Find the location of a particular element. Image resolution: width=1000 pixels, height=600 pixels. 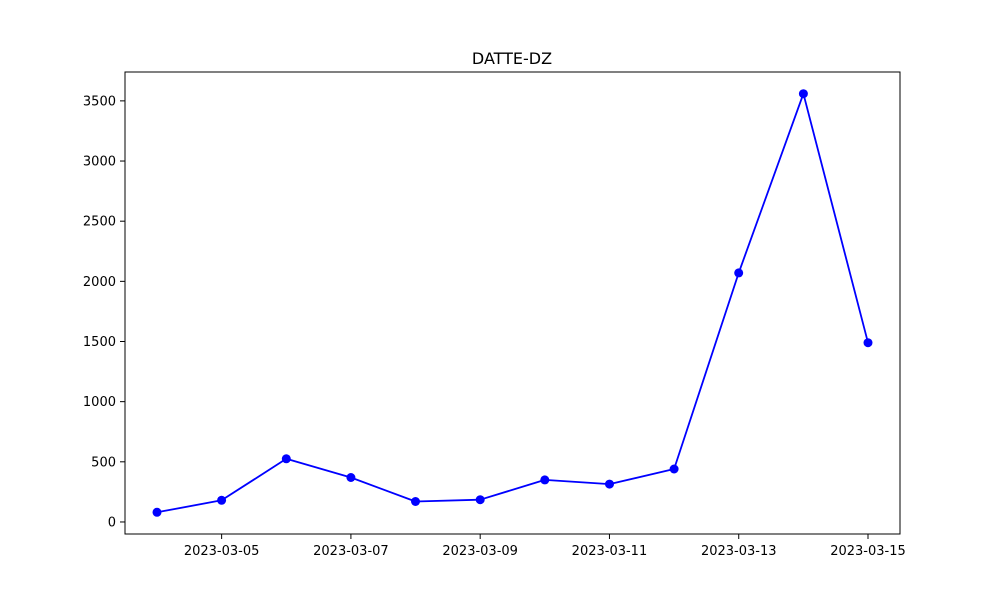

y-tick-label: 1000 is located at coordinates (99, 402).